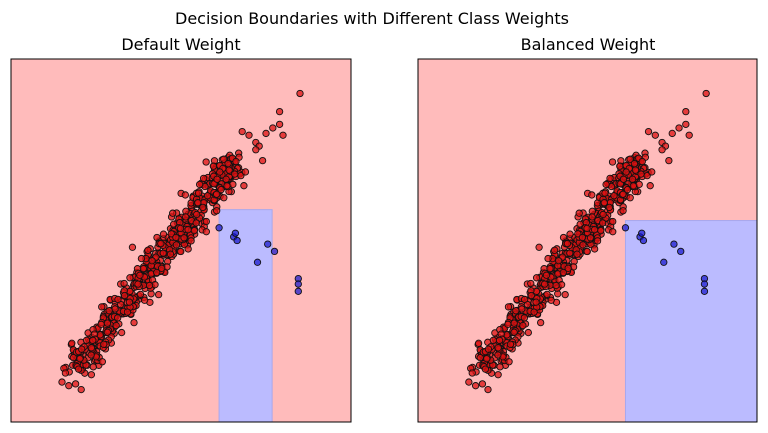 The height and width of the screenshot is (433, 768). What do you see at coordinates (691, 321) in the screenshot?
I see `region-minority` at bounding box center [691, 321].